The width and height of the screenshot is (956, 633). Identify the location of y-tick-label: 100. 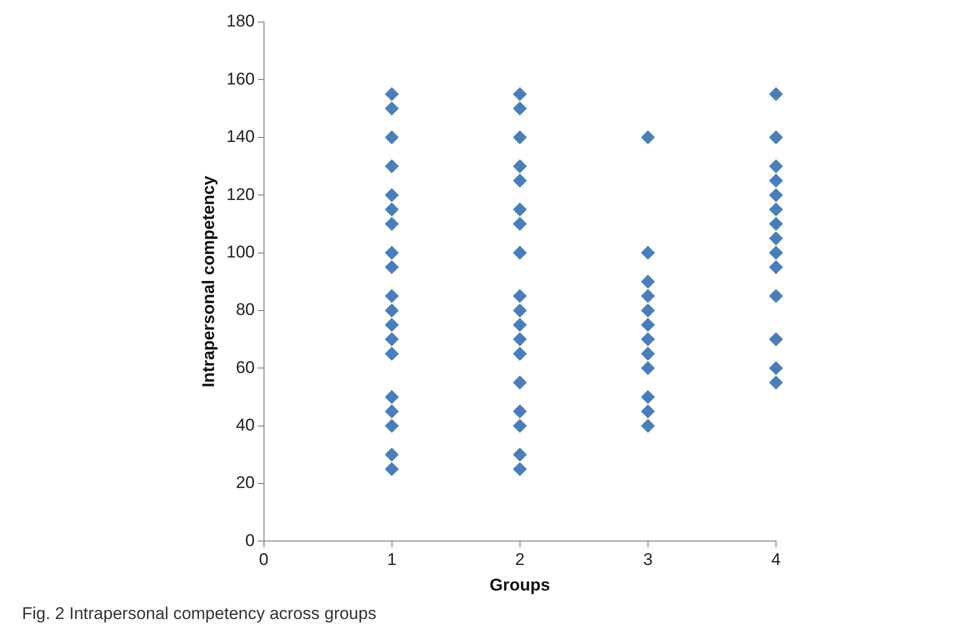
(240, 252).